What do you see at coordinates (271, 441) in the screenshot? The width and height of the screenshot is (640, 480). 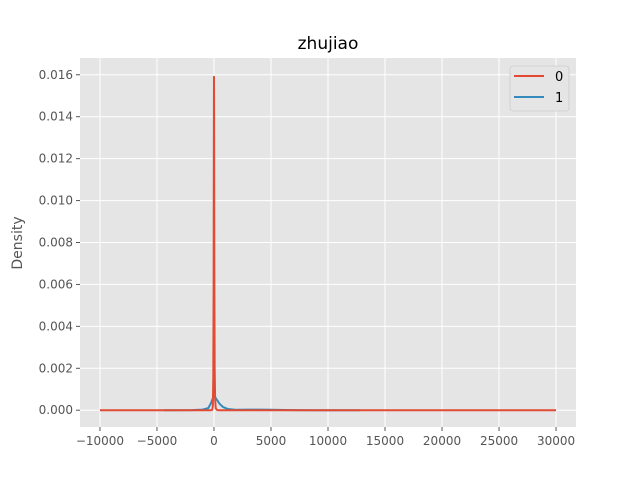 I see `x-tick-label: 5000` at bounding box center [271, 441].